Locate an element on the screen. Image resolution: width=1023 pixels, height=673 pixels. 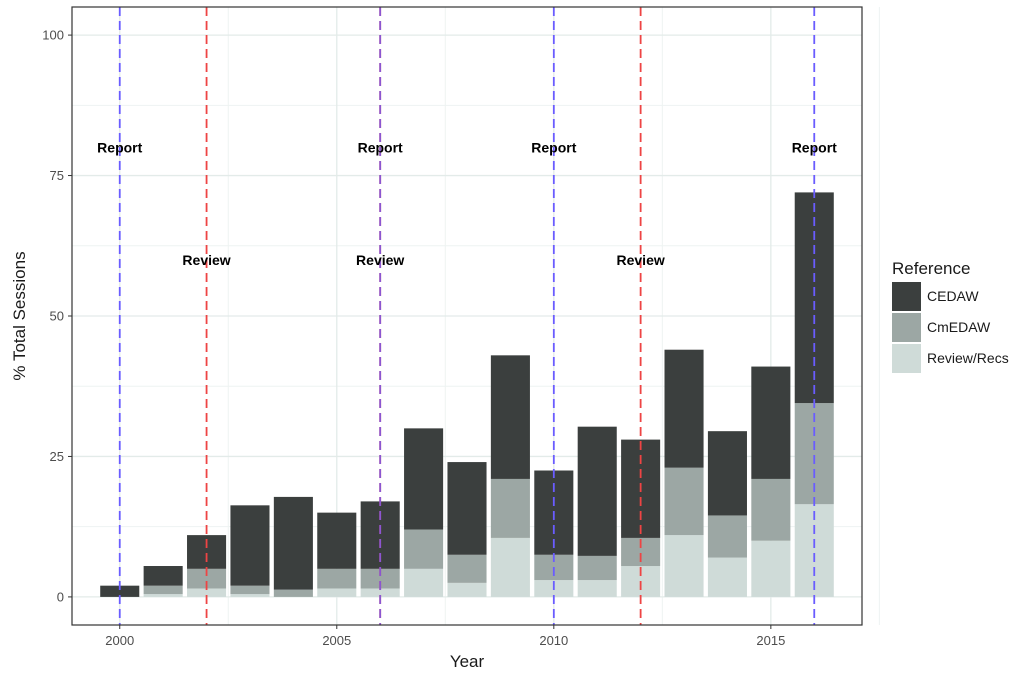
report-label-2006: Report is located at coordinates (380, 147).